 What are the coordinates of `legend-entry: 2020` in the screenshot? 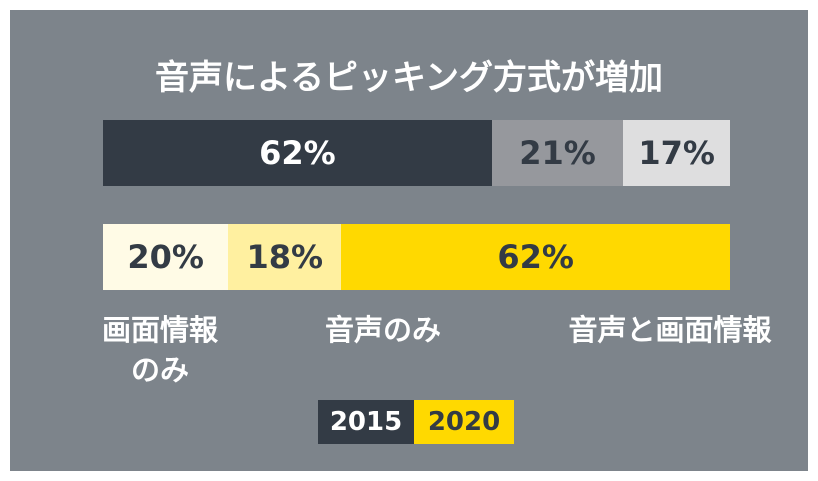 It's located at (464, 422).